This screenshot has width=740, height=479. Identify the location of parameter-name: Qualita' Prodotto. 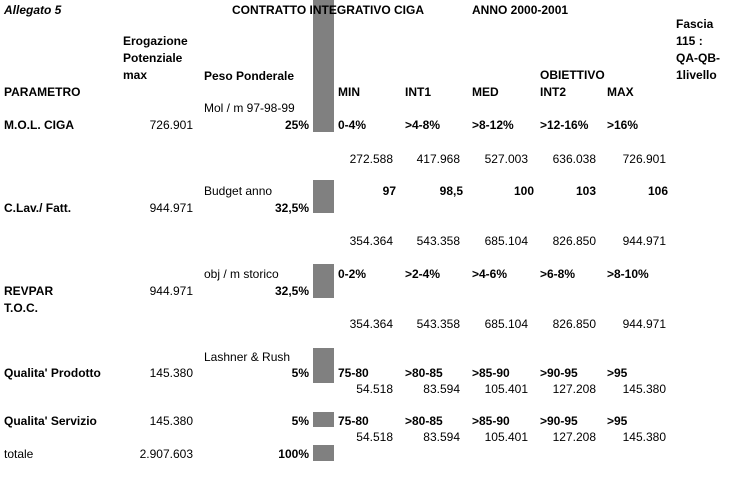
(52, 373).